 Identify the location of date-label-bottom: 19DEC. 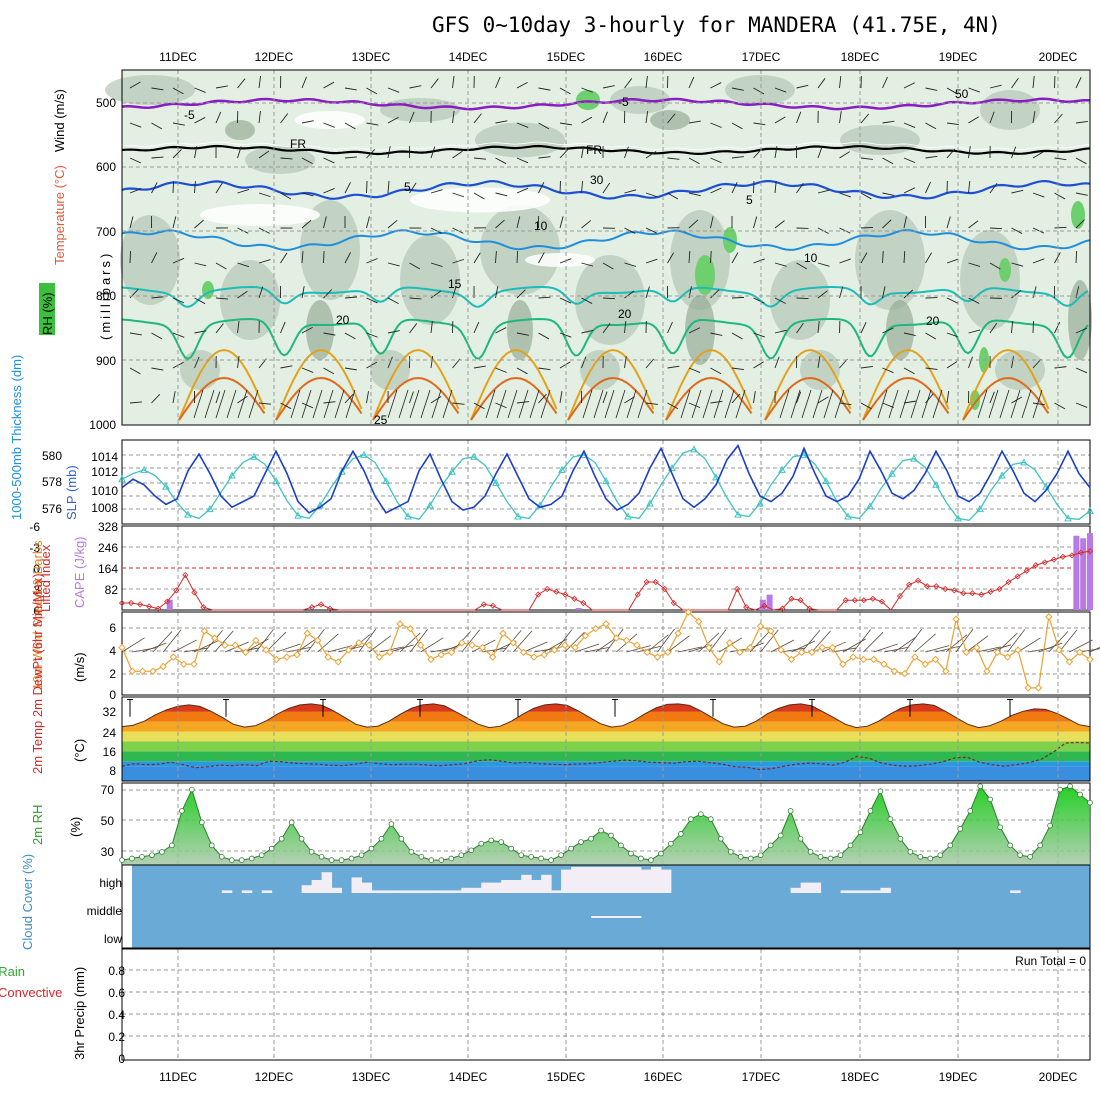
(958, 1077).